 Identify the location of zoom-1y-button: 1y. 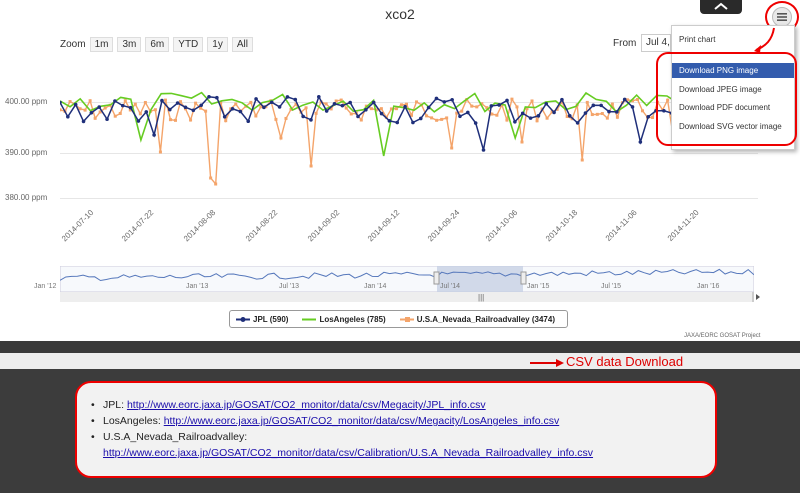
(217, 44).